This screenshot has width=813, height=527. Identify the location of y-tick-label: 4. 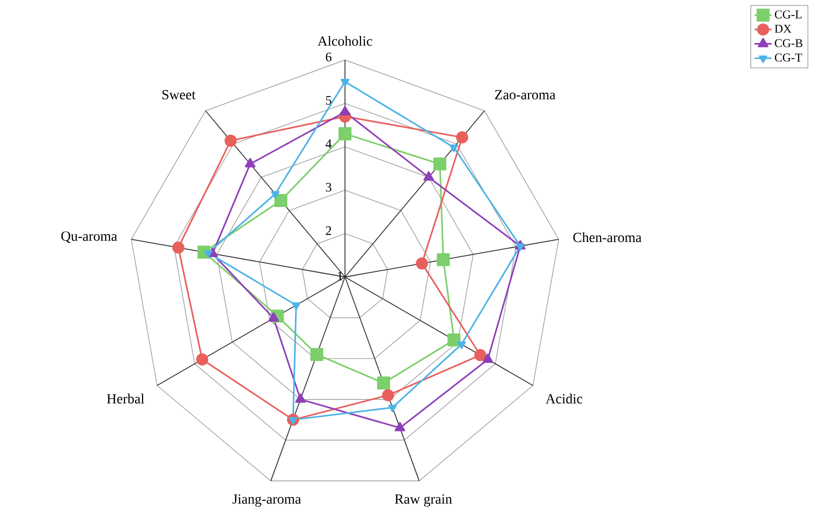
(329, 144).